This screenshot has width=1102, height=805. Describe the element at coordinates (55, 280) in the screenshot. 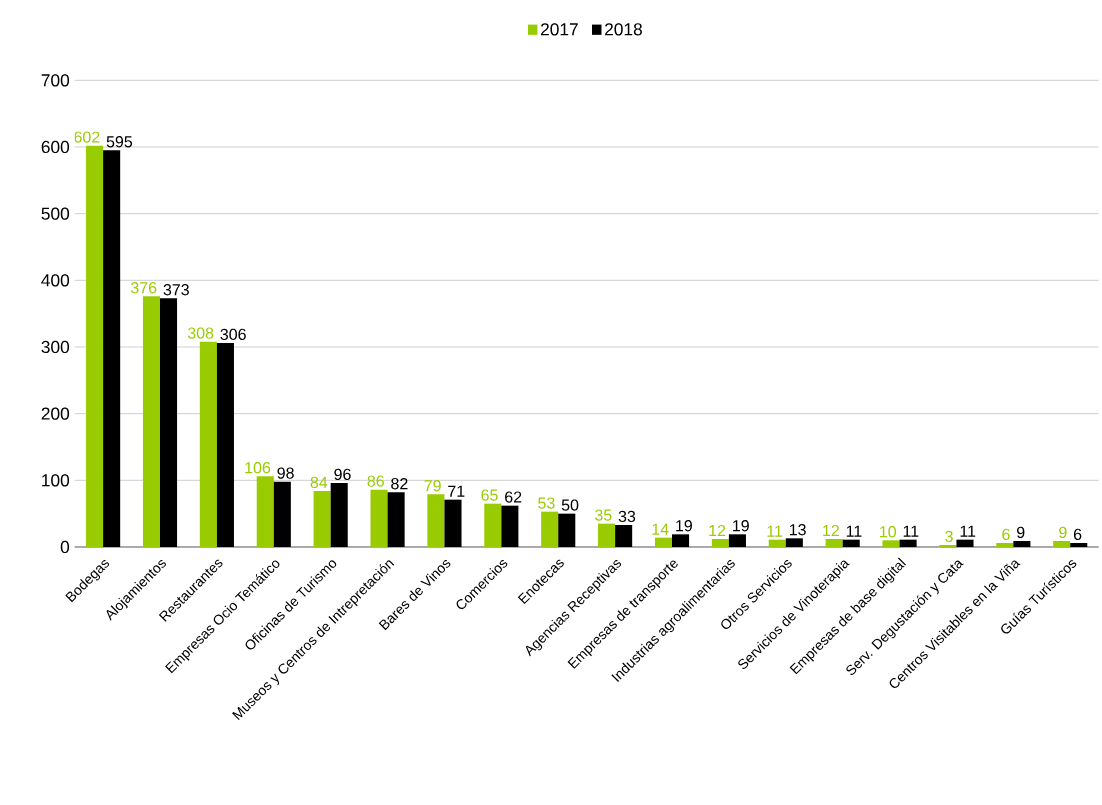

I see `y-tick-label: 400` at that location.